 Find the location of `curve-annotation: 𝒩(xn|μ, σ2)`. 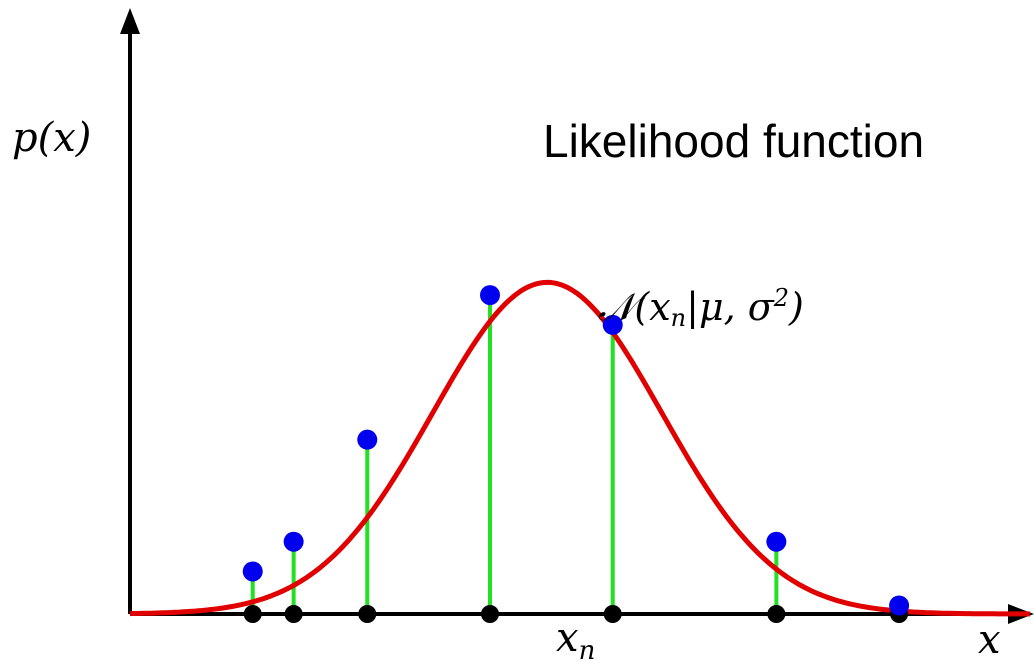

curve-annotation: 𝒩(xn|μ, σ2) is located at coordinates (701, 308).